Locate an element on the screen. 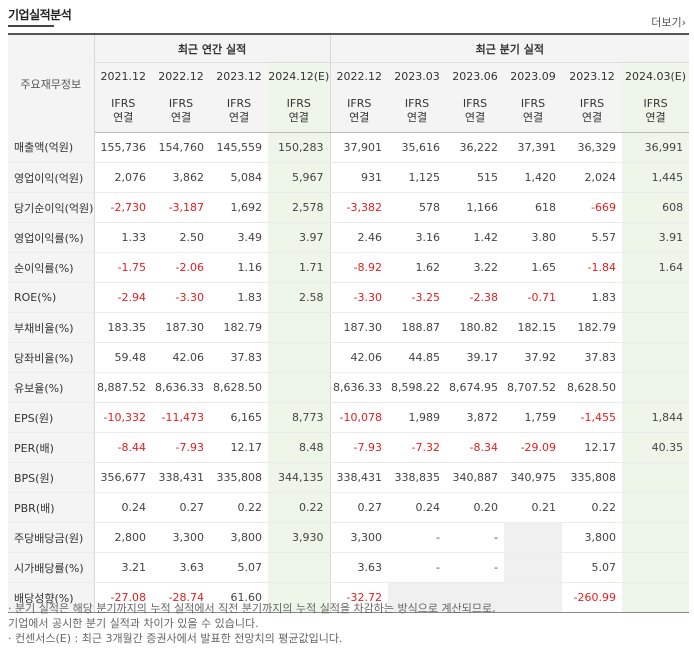  value-cell: 8,887.52 is located at coordinates (123, 387).